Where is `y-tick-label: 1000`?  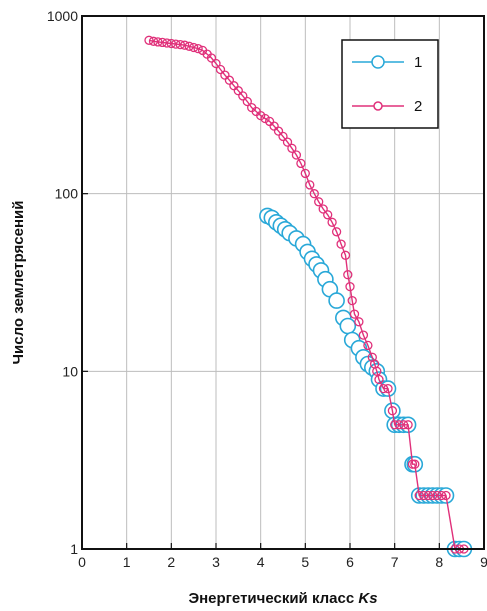
y-tick-label: 1000 is located at coordinates (62, 16).